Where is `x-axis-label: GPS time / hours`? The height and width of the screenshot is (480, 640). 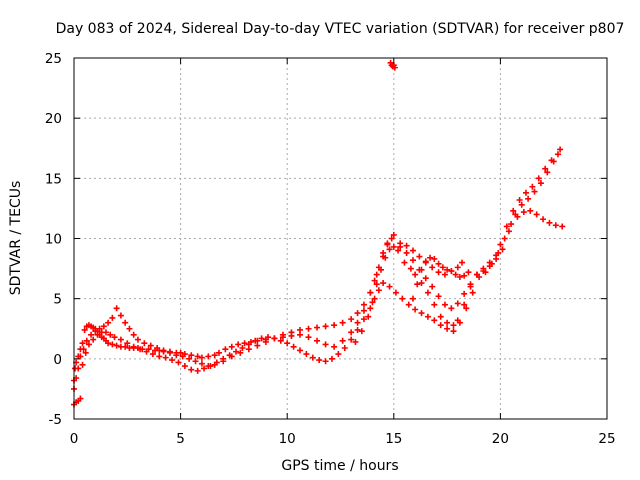 x-axis-label: GPS time / hours is located at coordinates (339, 466).